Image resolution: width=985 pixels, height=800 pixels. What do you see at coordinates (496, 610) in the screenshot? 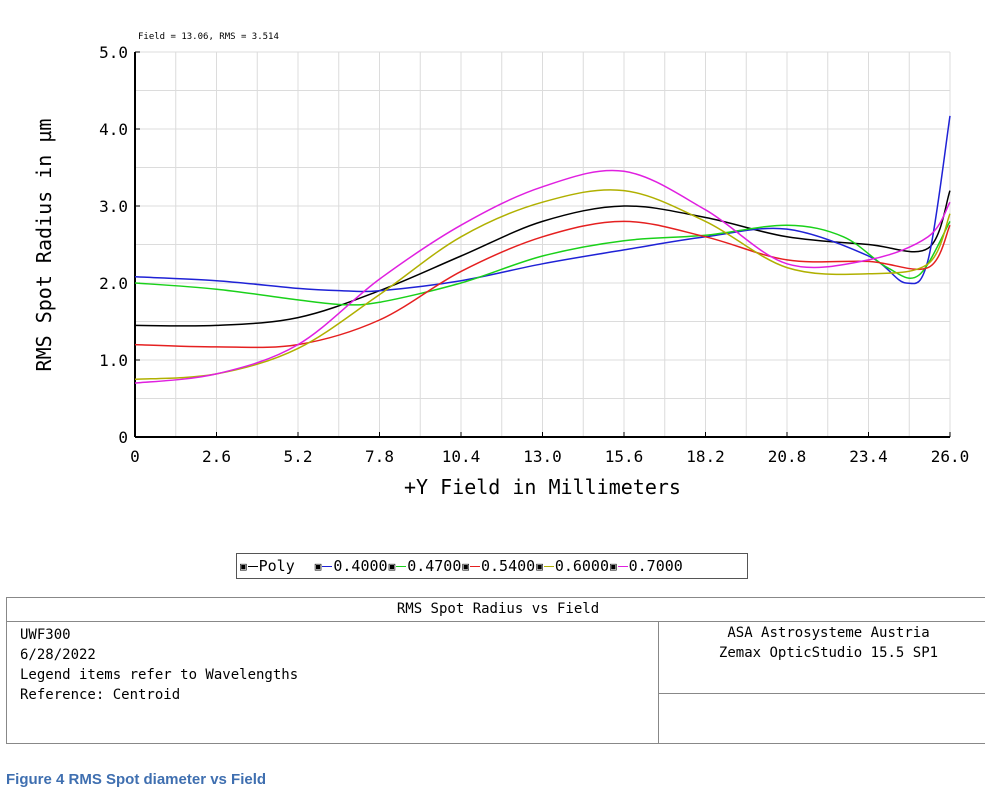
I see `info-title: RMS Spot Radius vs Field` at bounding box center [496, 610].